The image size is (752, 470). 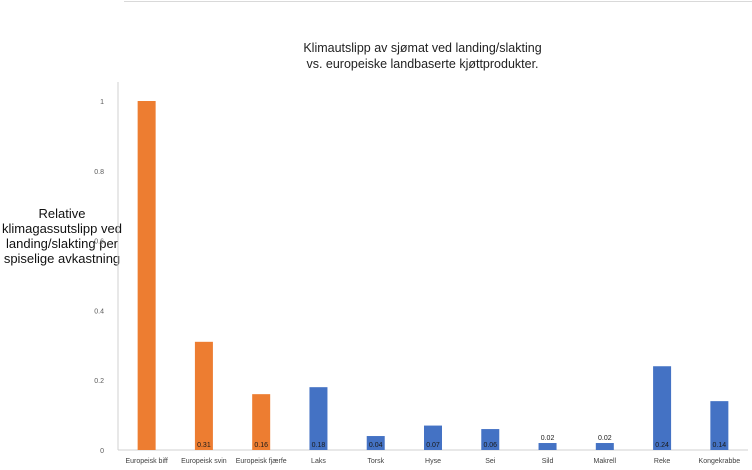 What do you see at coordinates (490, 445) in the screenshot?
I see `data-label: 0.06` at bounding box center [490, 445].